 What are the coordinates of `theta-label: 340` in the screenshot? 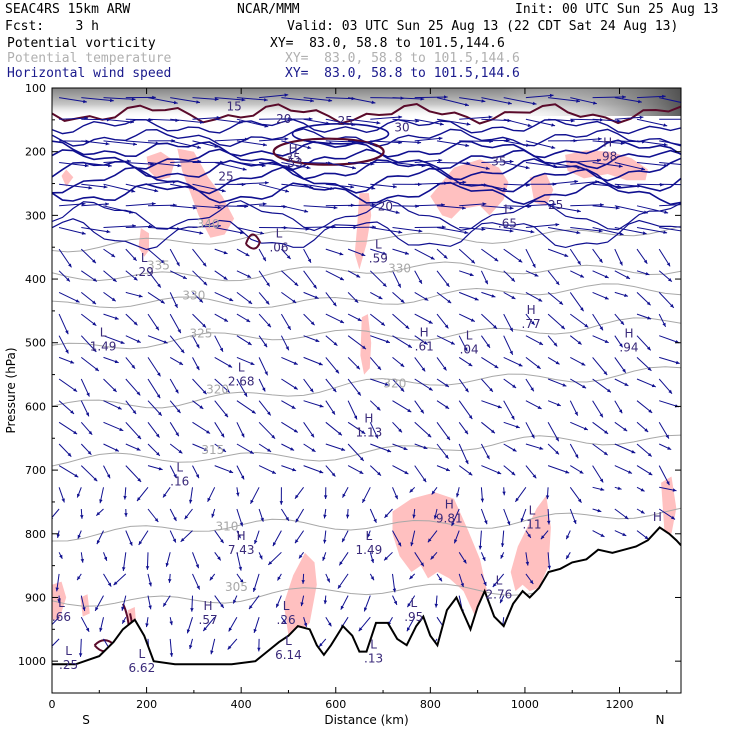 It's located at (208, 224).